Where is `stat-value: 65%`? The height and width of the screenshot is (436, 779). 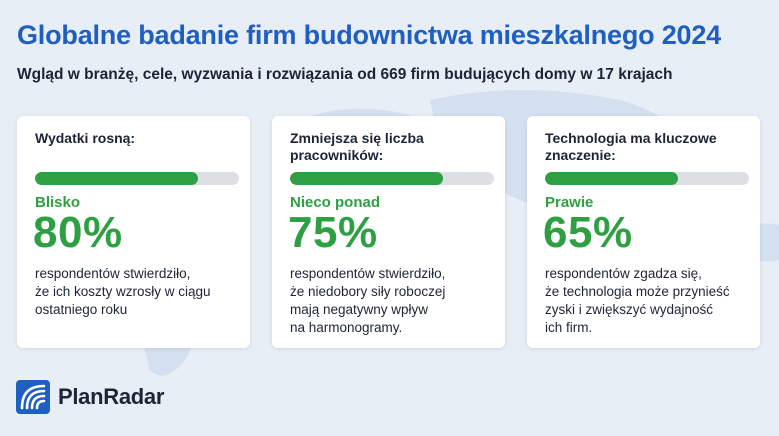 stat-value: 65% is located at coordinates (588, 232).